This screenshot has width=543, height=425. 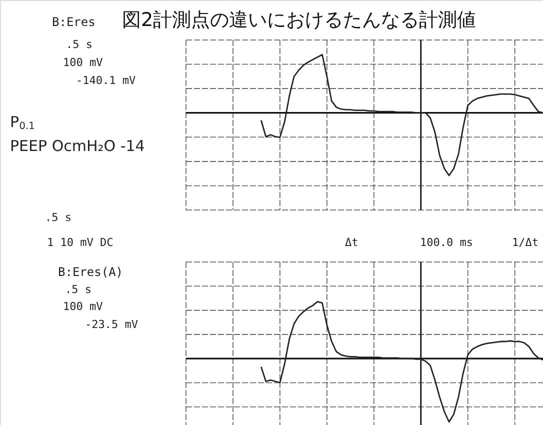 What do you see at coordinates (446, 242) in the screenshot?
I see `text: 100.0 ms` at bounding box center [446, 242].